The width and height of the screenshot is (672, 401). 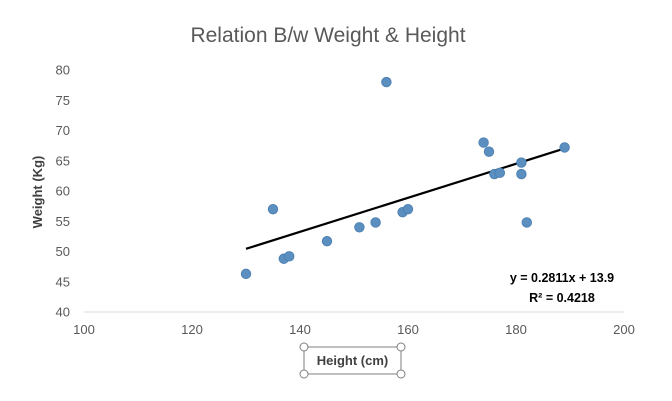 I want to click on x-axis-title-frame, so click(x=352, y=360).